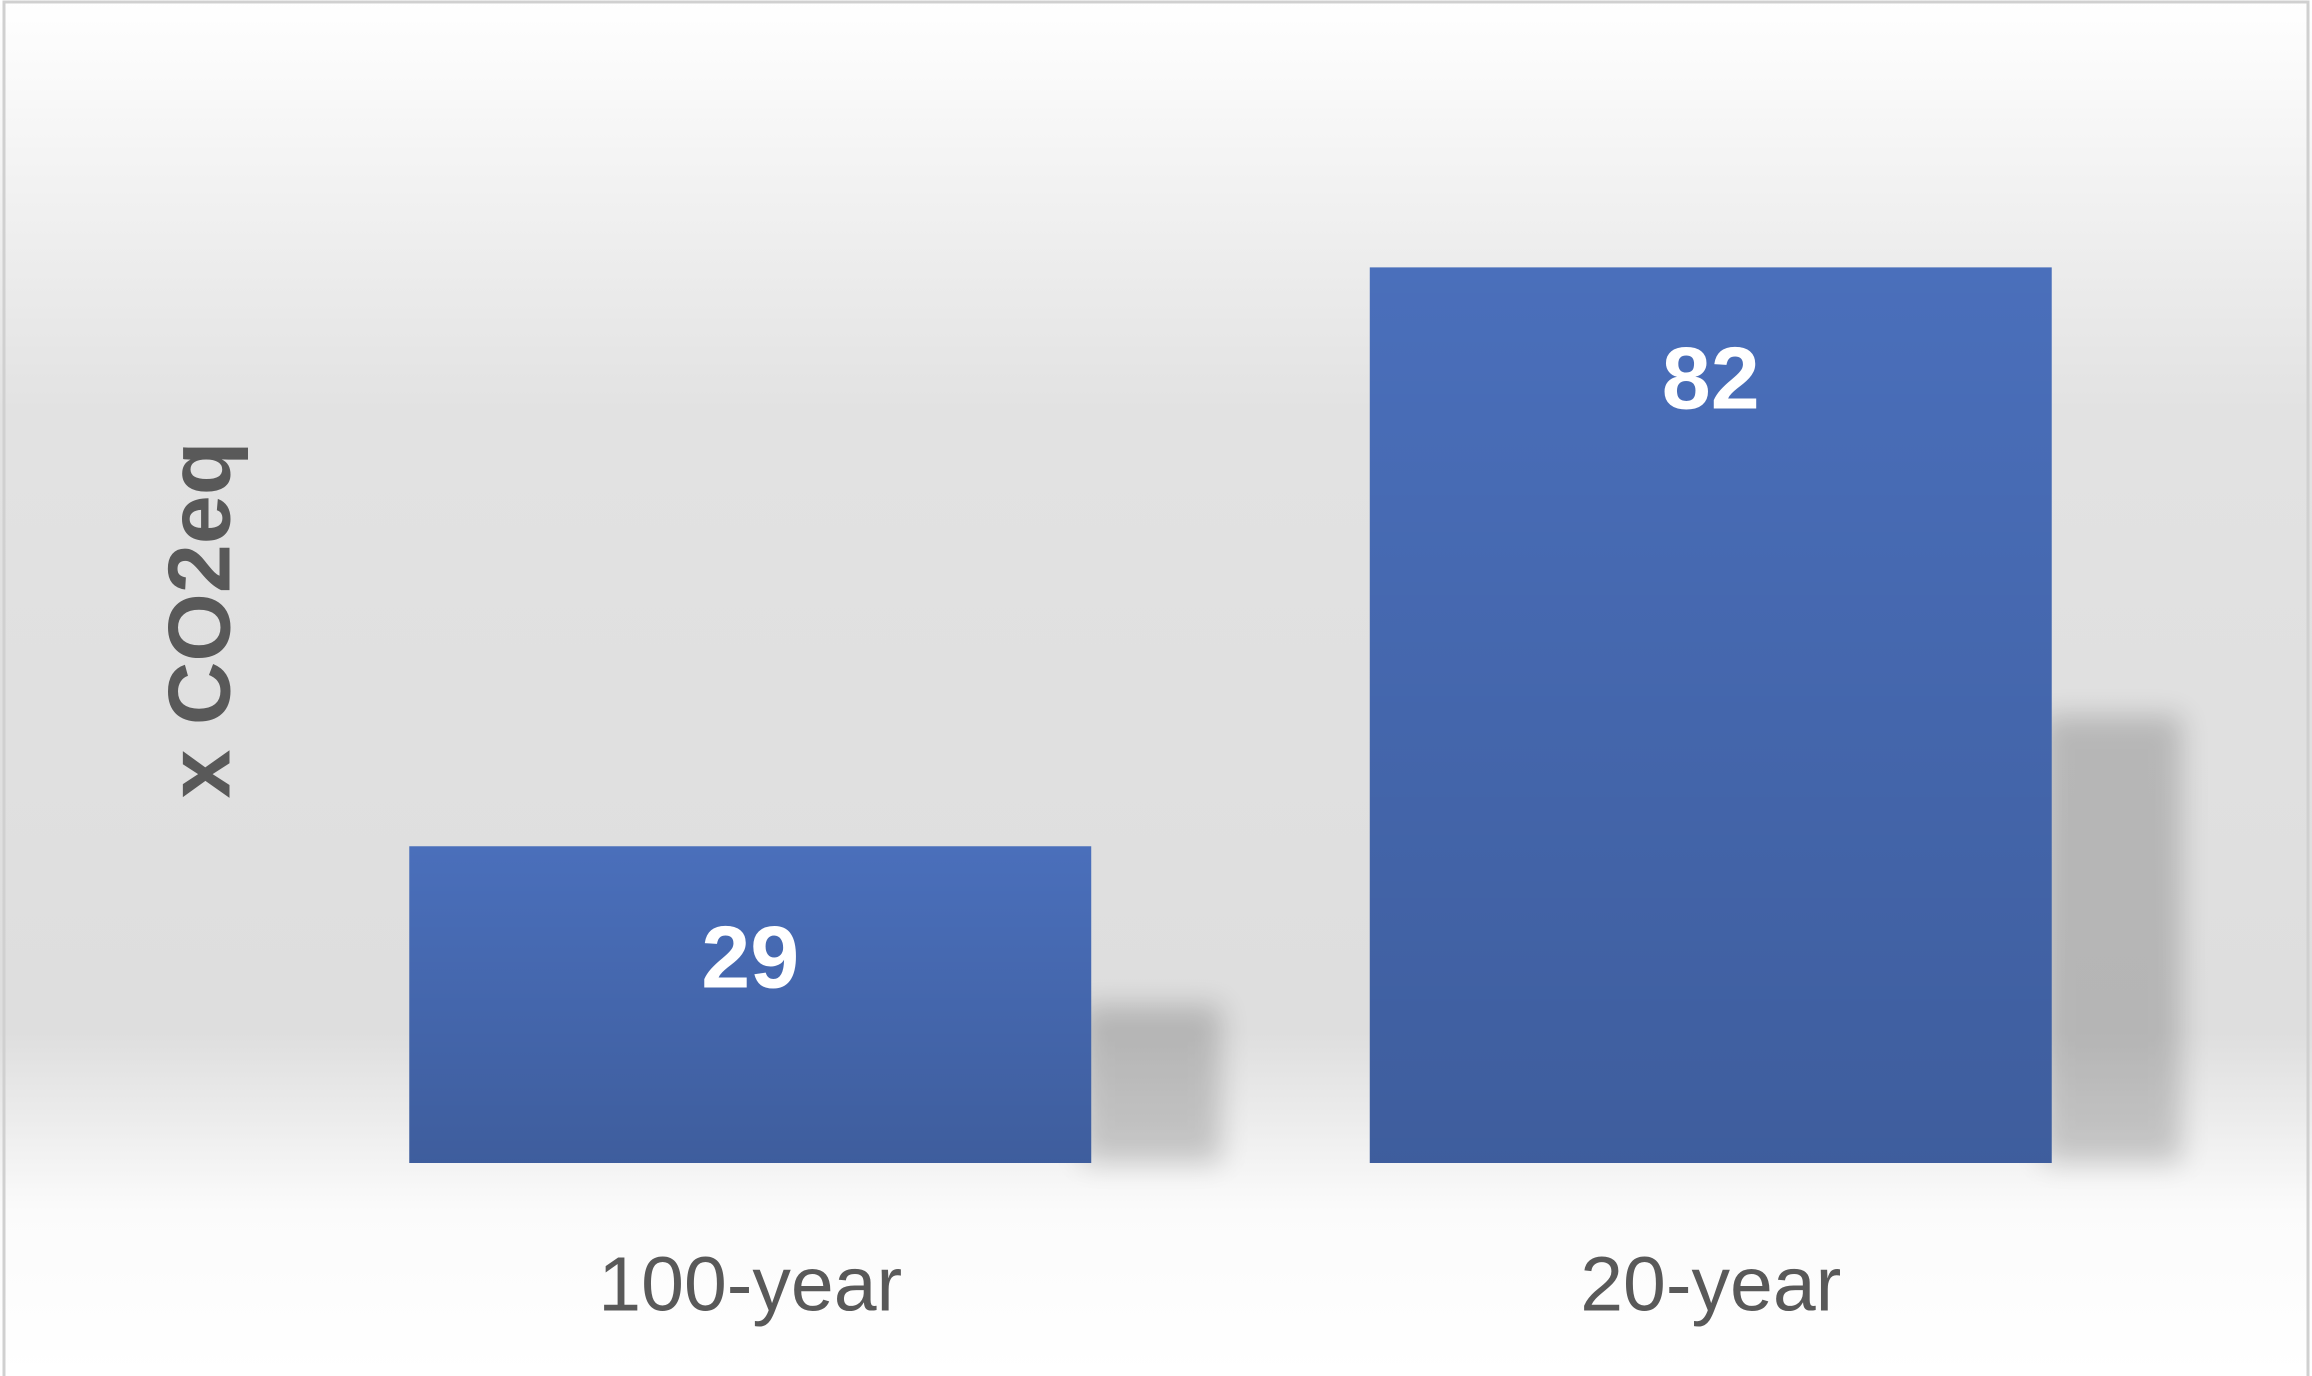 This screenshot has width=2312, height=1376. Describe the element at coordinates (198, 619) in the screenshot. I see `y-axis-label: x CO2eq` at that location.